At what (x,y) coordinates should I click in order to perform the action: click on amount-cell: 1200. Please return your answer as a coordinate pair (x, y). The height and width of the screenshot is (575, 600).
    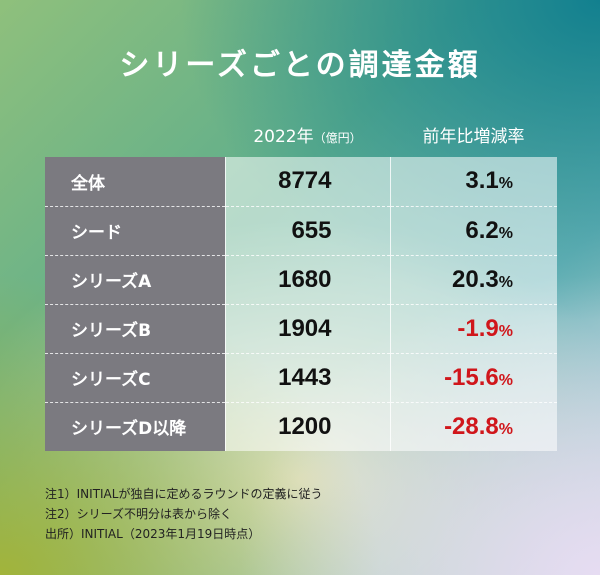
    Looking at the image, I should click on (307, 426).